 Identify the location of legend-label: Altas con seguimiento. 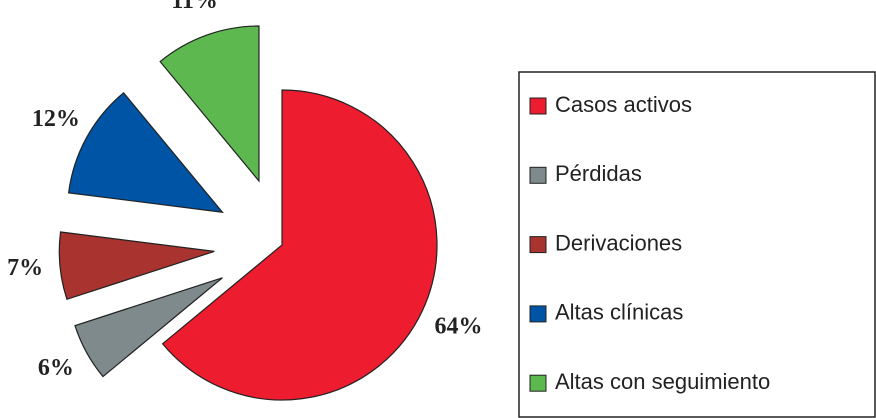
(662, 381).